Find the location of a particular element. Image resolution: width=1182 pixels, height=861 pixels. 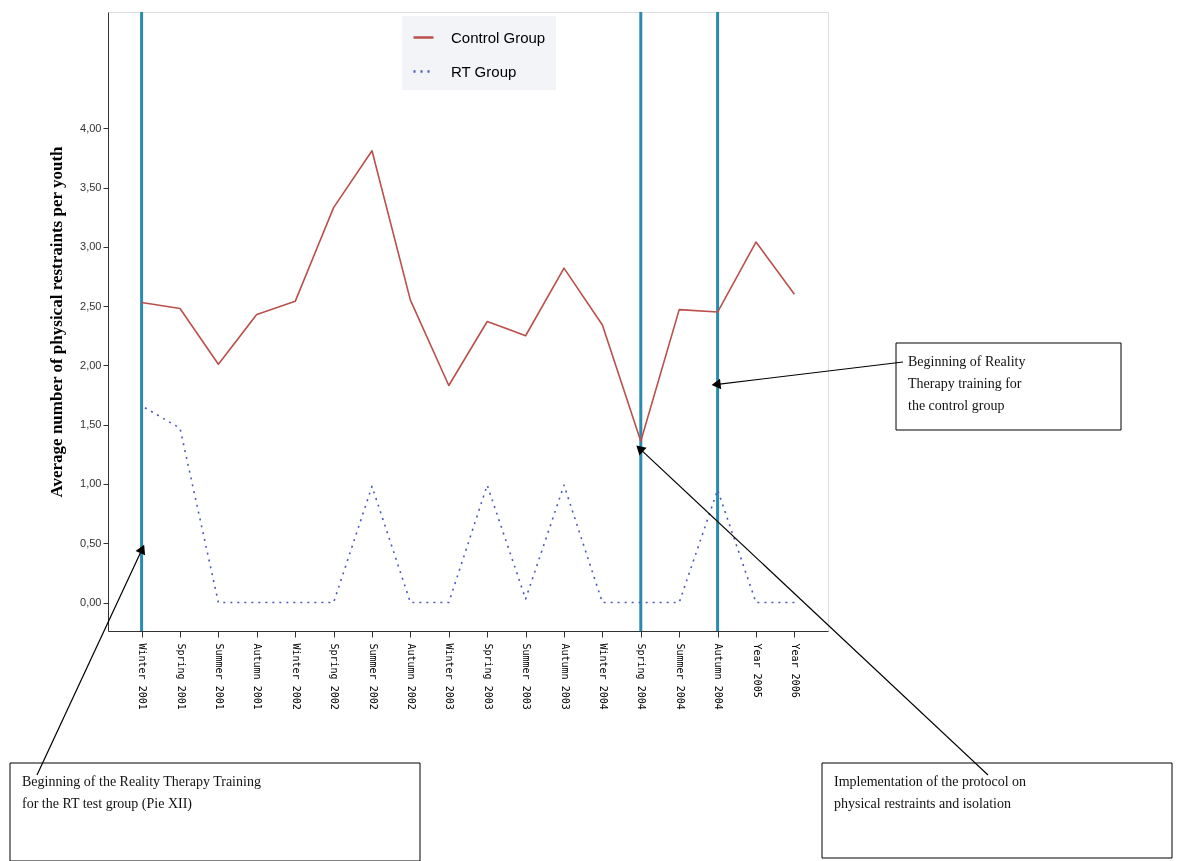

annotation: Implementation of the protocol on physical restraints and isolation is located at coordinates (930, 792).